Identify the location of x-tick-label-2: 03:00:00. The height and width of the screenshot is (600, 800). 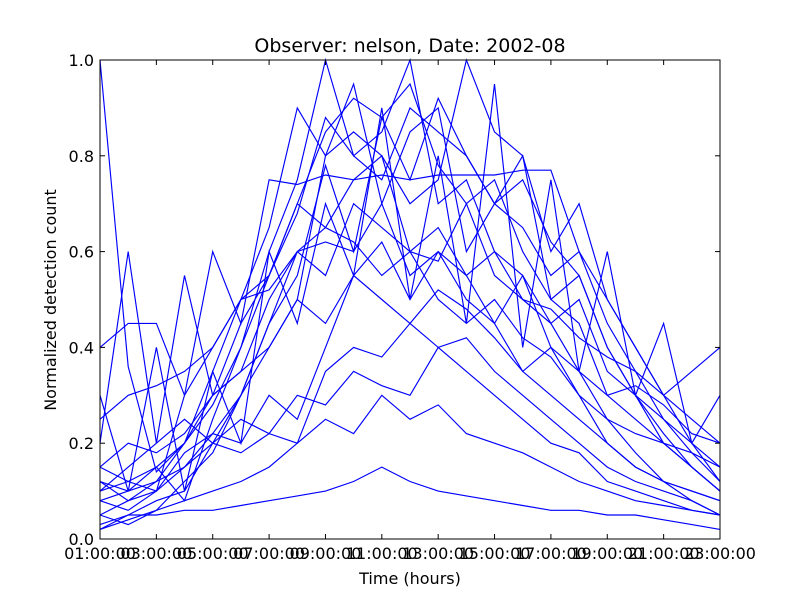
(156, 553).